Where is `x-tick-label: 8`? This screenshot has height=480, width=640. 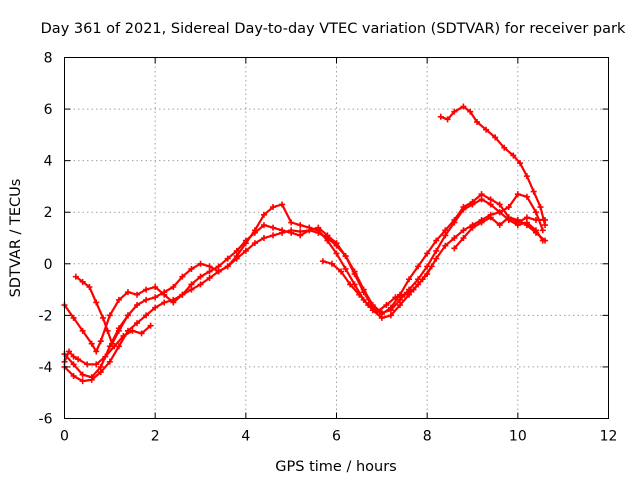 x-tick-label: 8 is located at coordinates (427, 437).